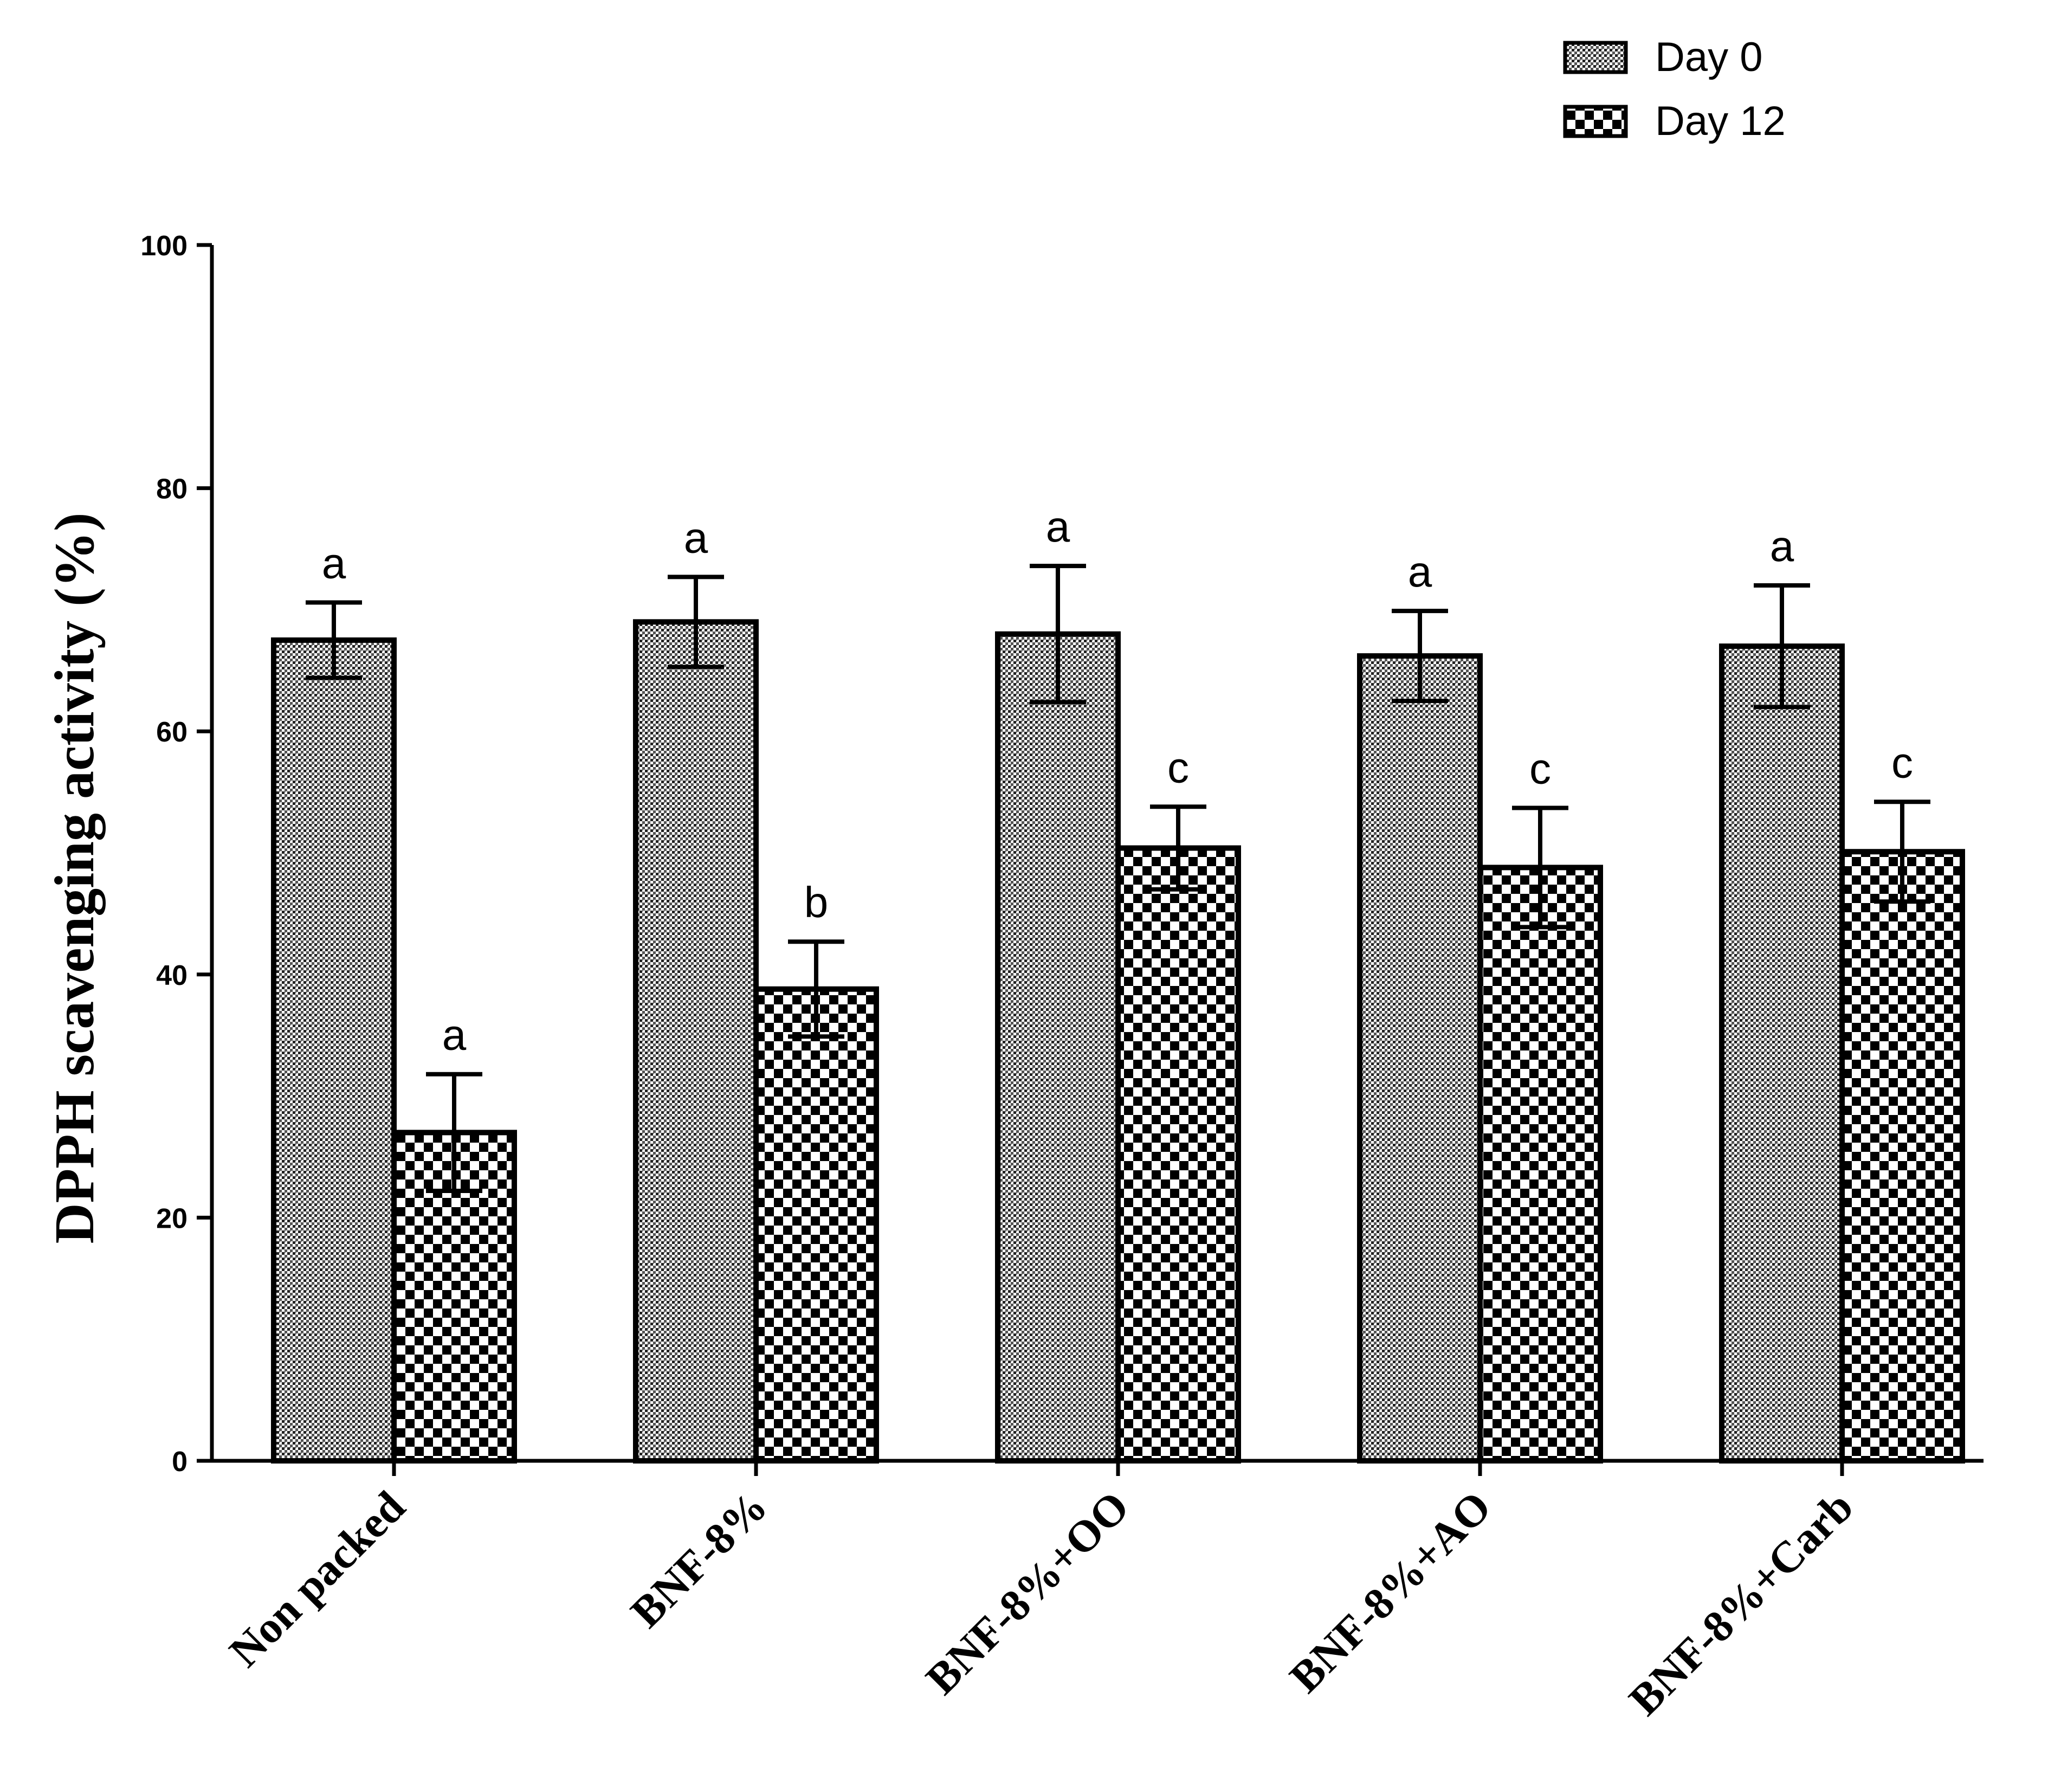 Image resolution: width=2048 pixels, height=1792 pixels. What do you see at coordinates (1782, 1053) in the screenshot?
I see `bar-day-0-bnf-8-carb` at bounding box center [1782, 1053].